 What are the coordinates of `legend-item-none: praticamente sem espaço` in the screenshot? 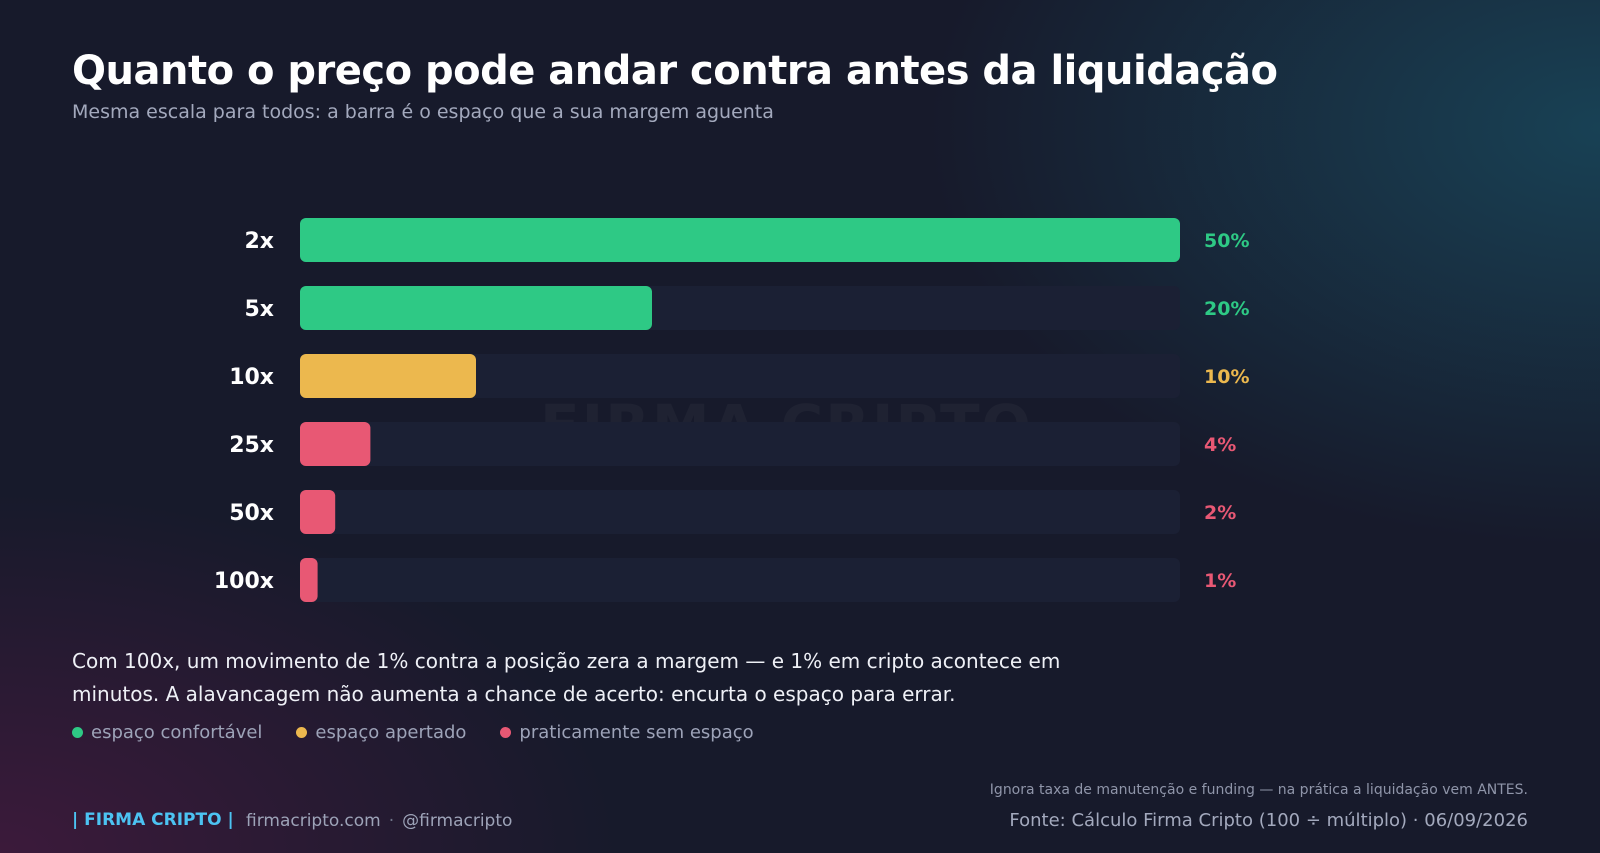 It's located at (627, 732).